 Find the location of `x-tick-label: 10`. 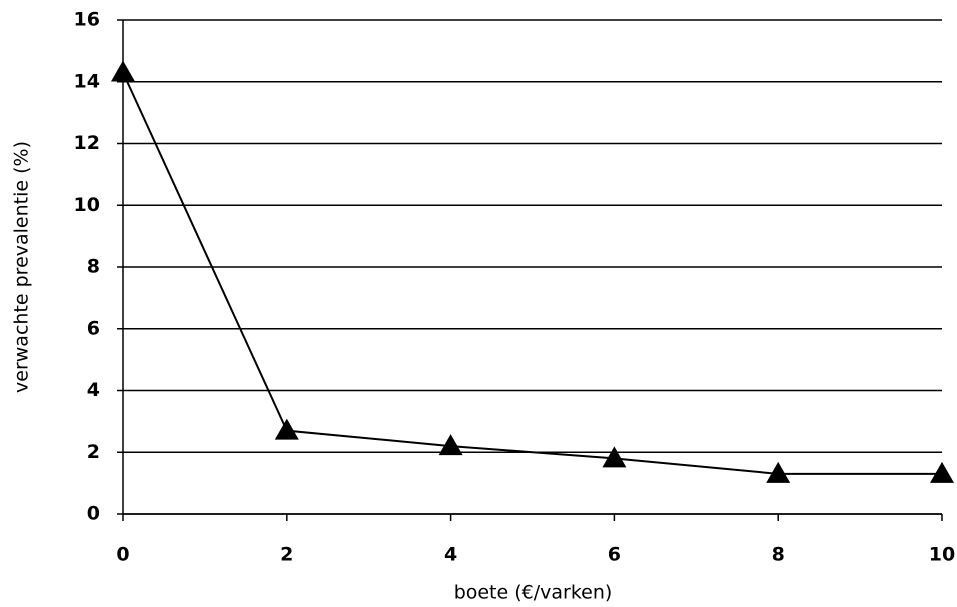

x-tick-label: 10 is located at coordinates (942, 555).